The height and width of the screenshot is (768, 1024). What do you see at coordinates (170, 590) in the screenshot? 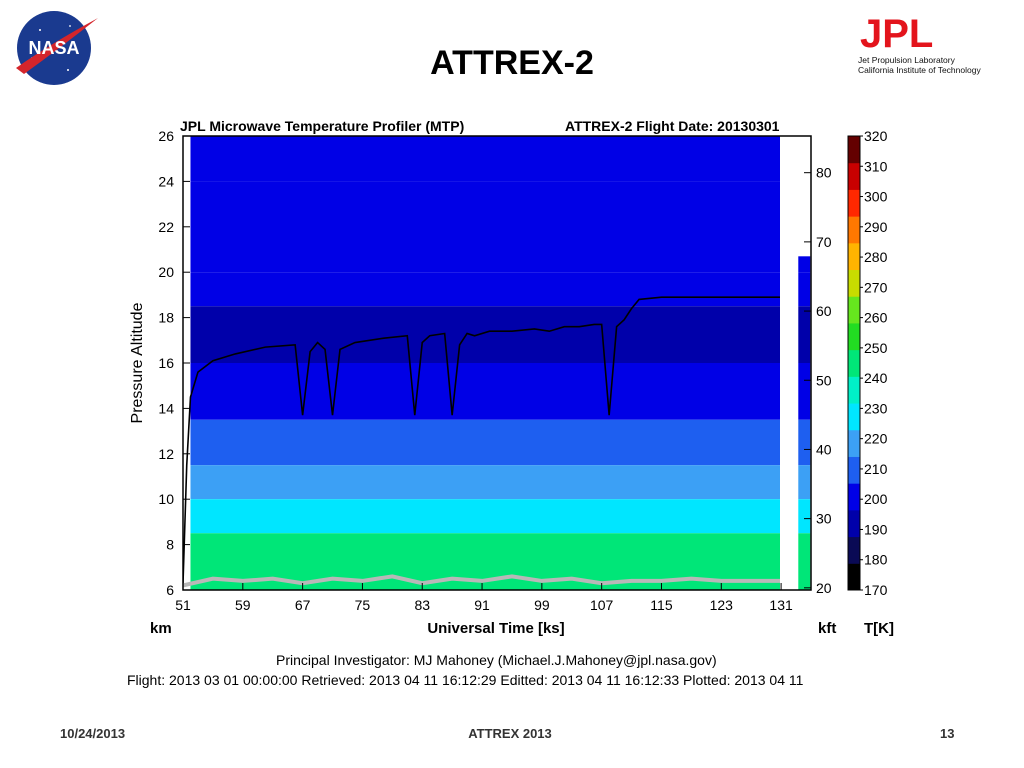
I see `y-tick-label: 6` at bounding box center [170, 590].